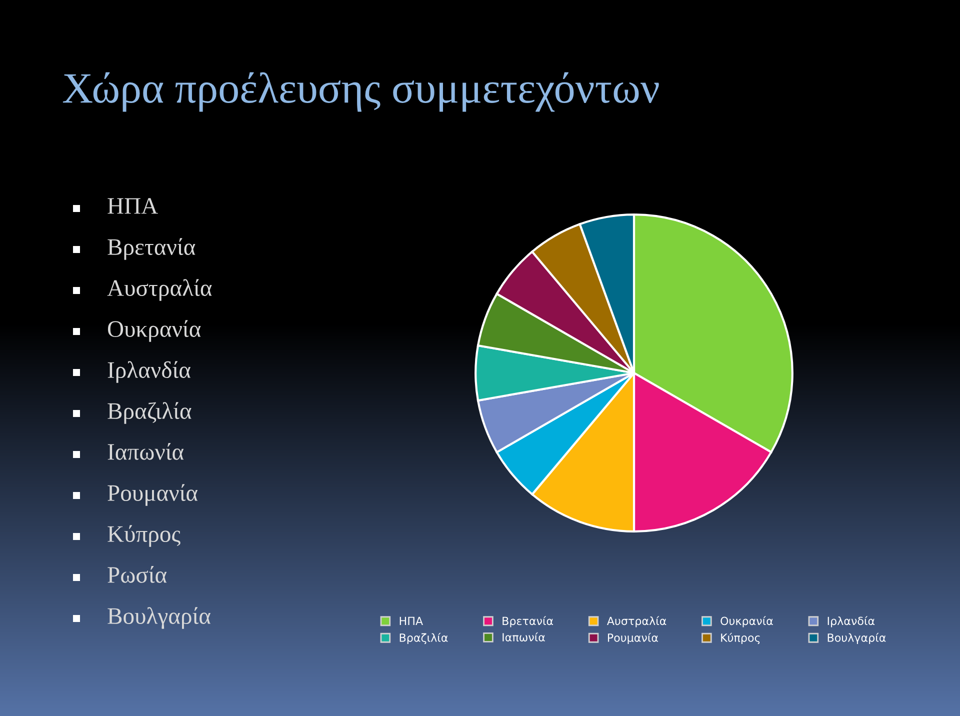 The width and height of the screenshot is (960, 716). What do you see at coordinates (153, 495) in the screenshot?
I see `text: Ρουμανία` at bounding box center [153, 495].